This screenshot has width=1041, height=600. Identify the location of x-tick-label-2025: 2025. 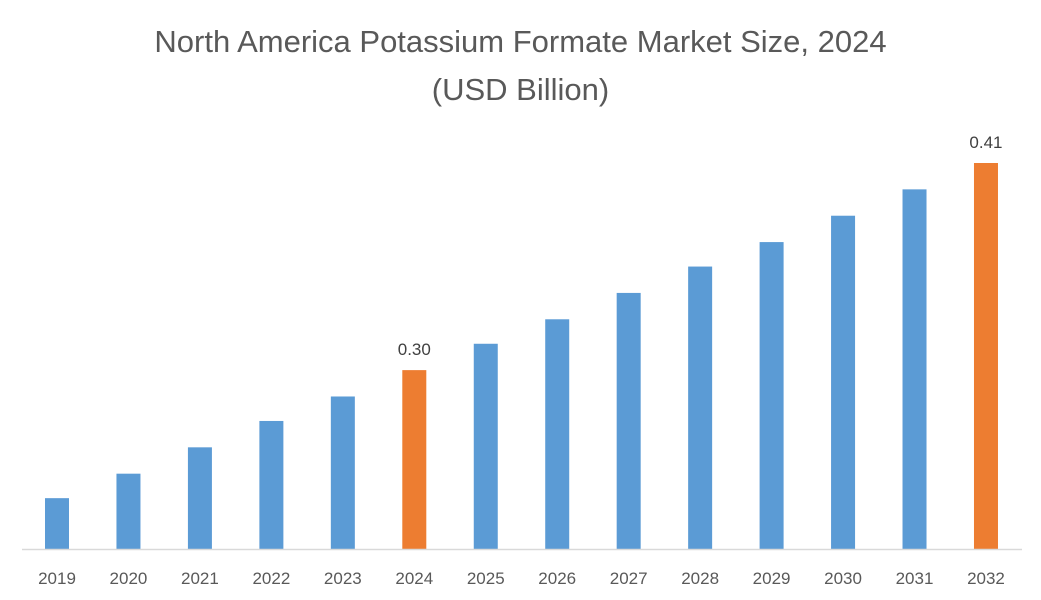
(486, 578).